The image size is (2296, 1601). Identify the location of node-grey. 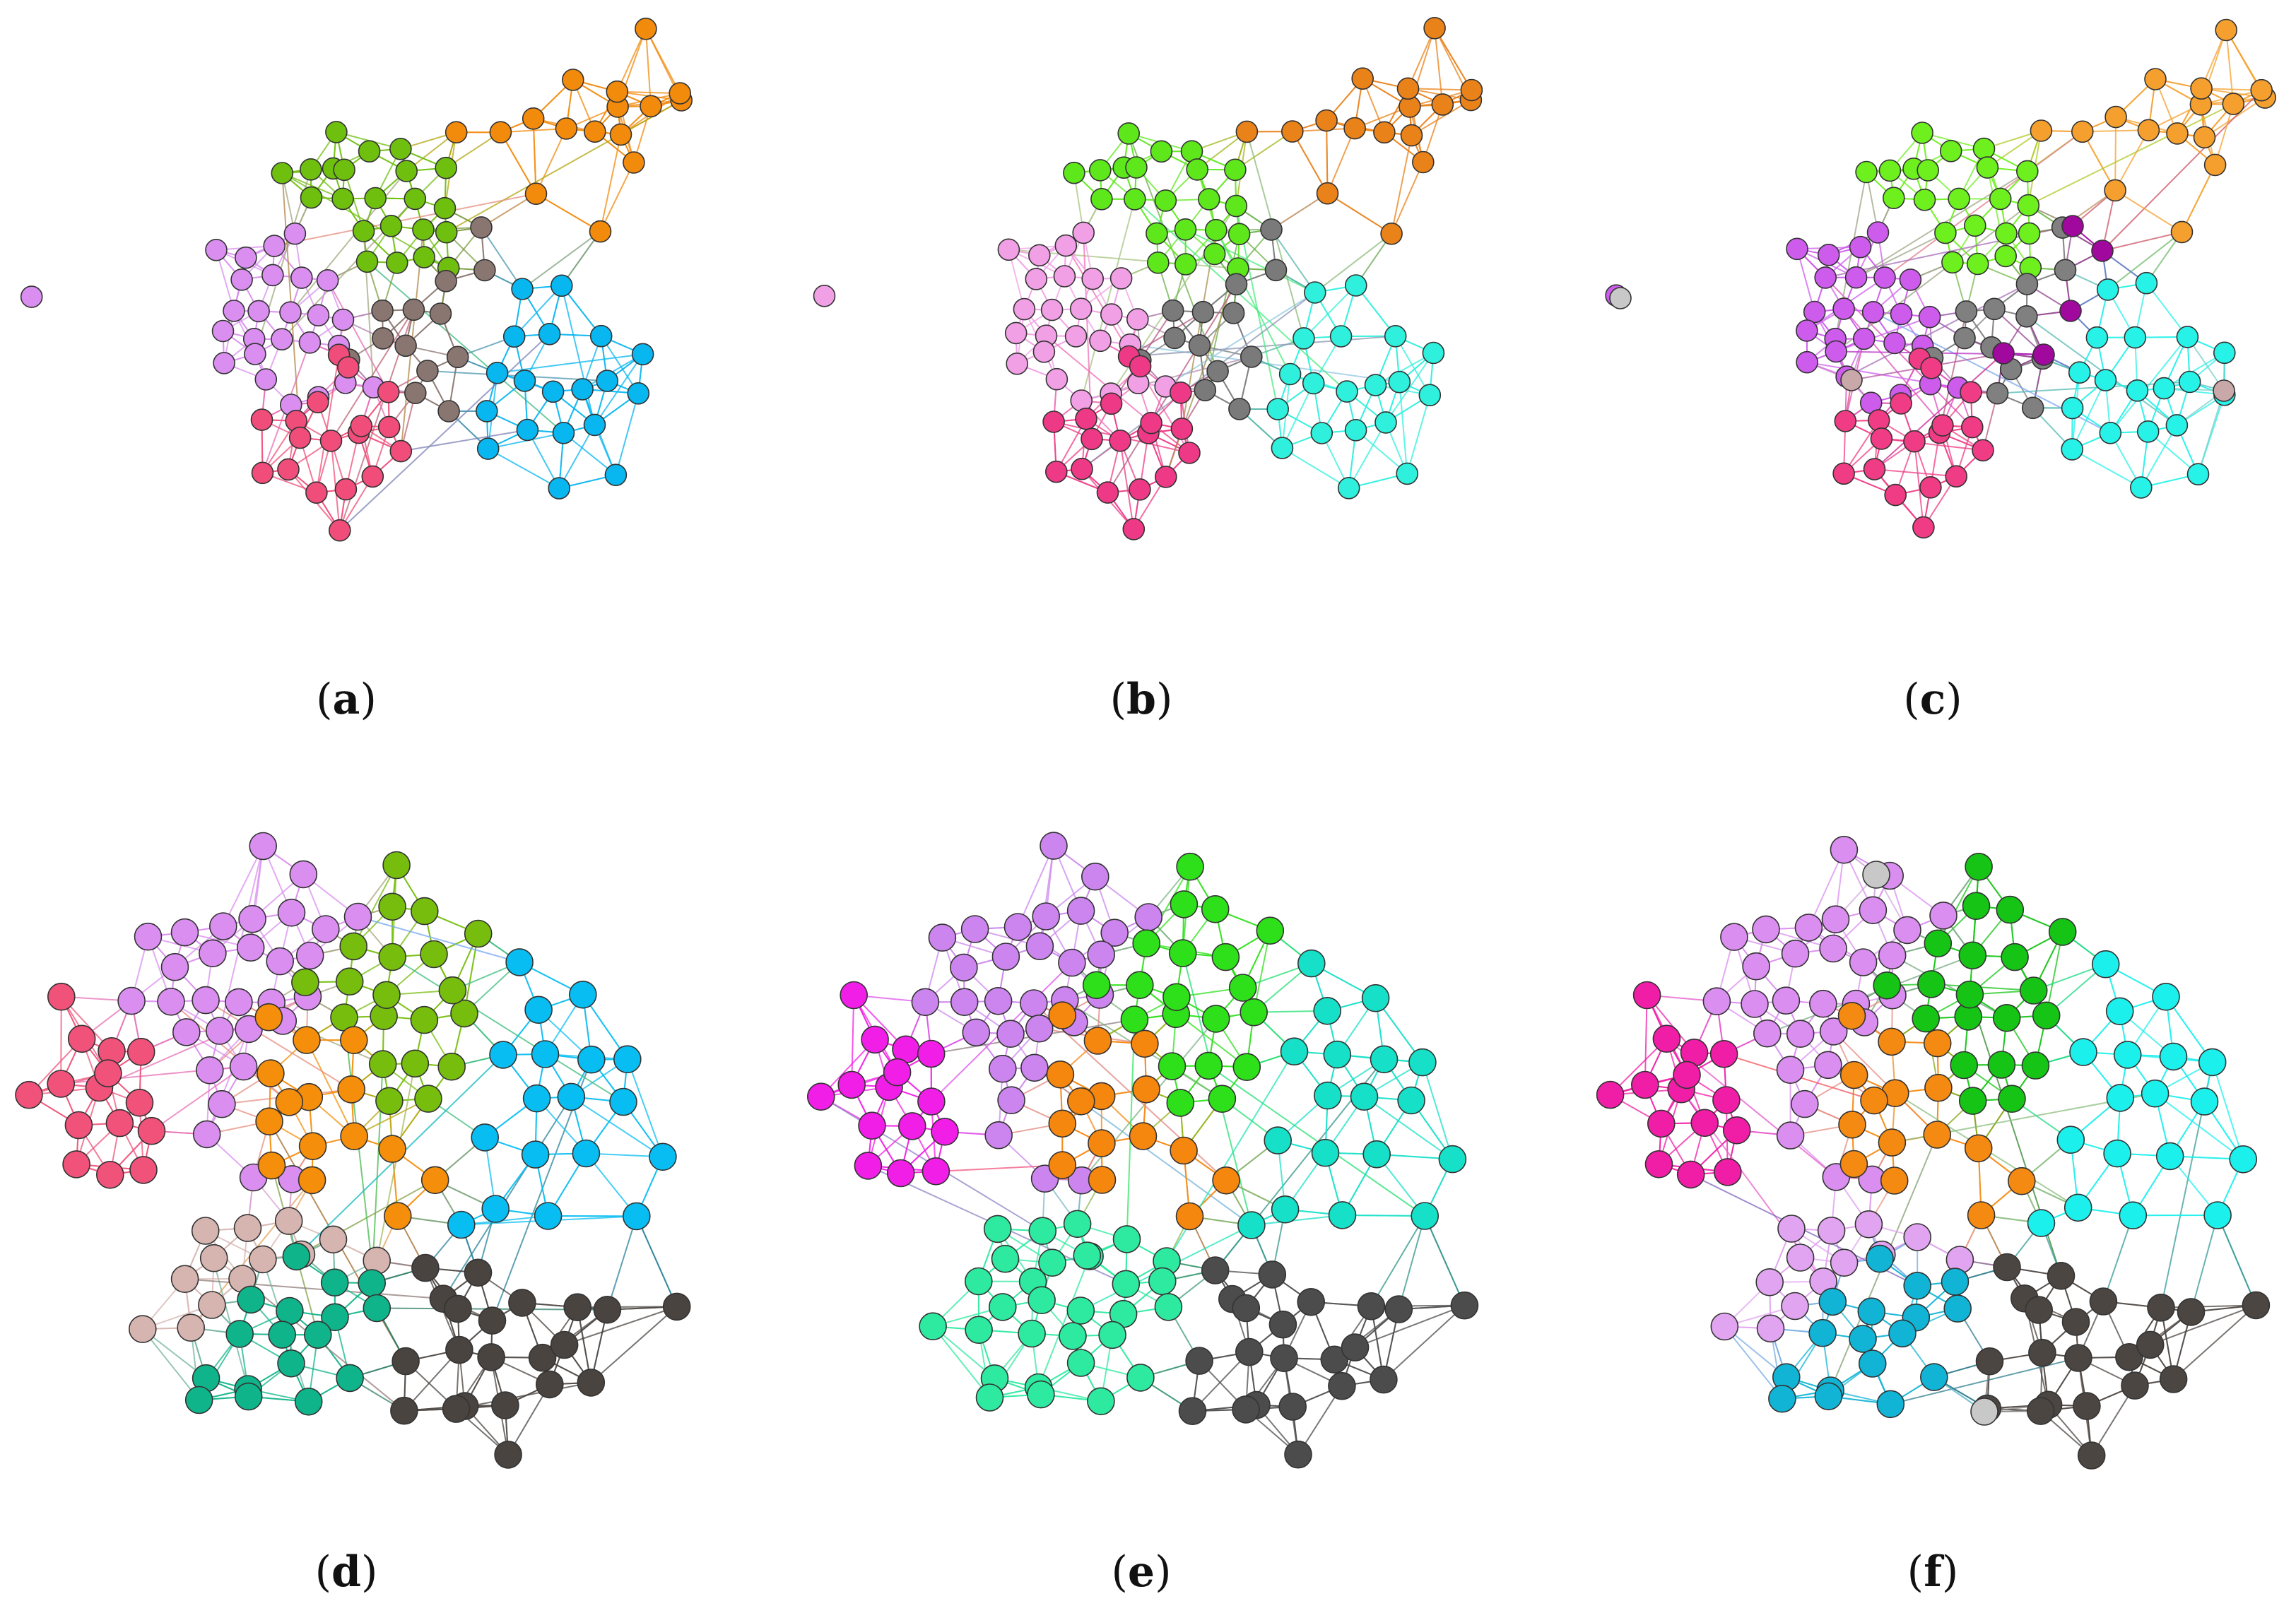
(1620, 298).